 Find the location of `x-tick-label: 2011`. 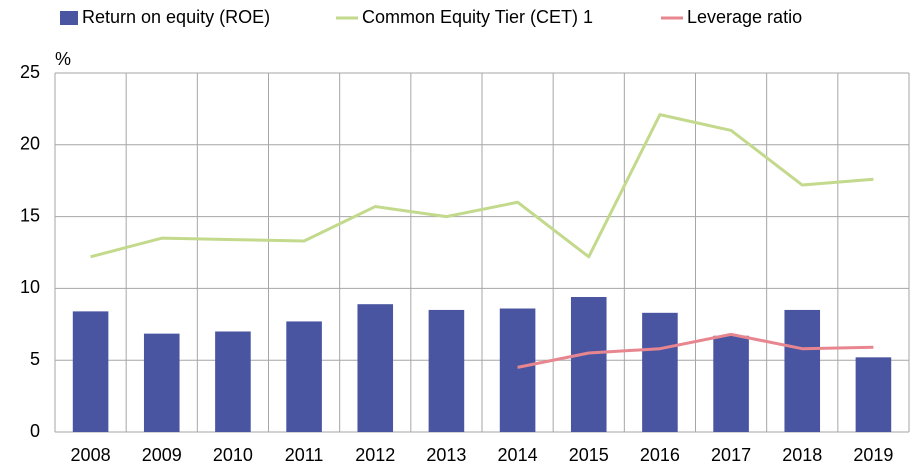

x-tick-label: 2011 is located at coordinates (304, 455).